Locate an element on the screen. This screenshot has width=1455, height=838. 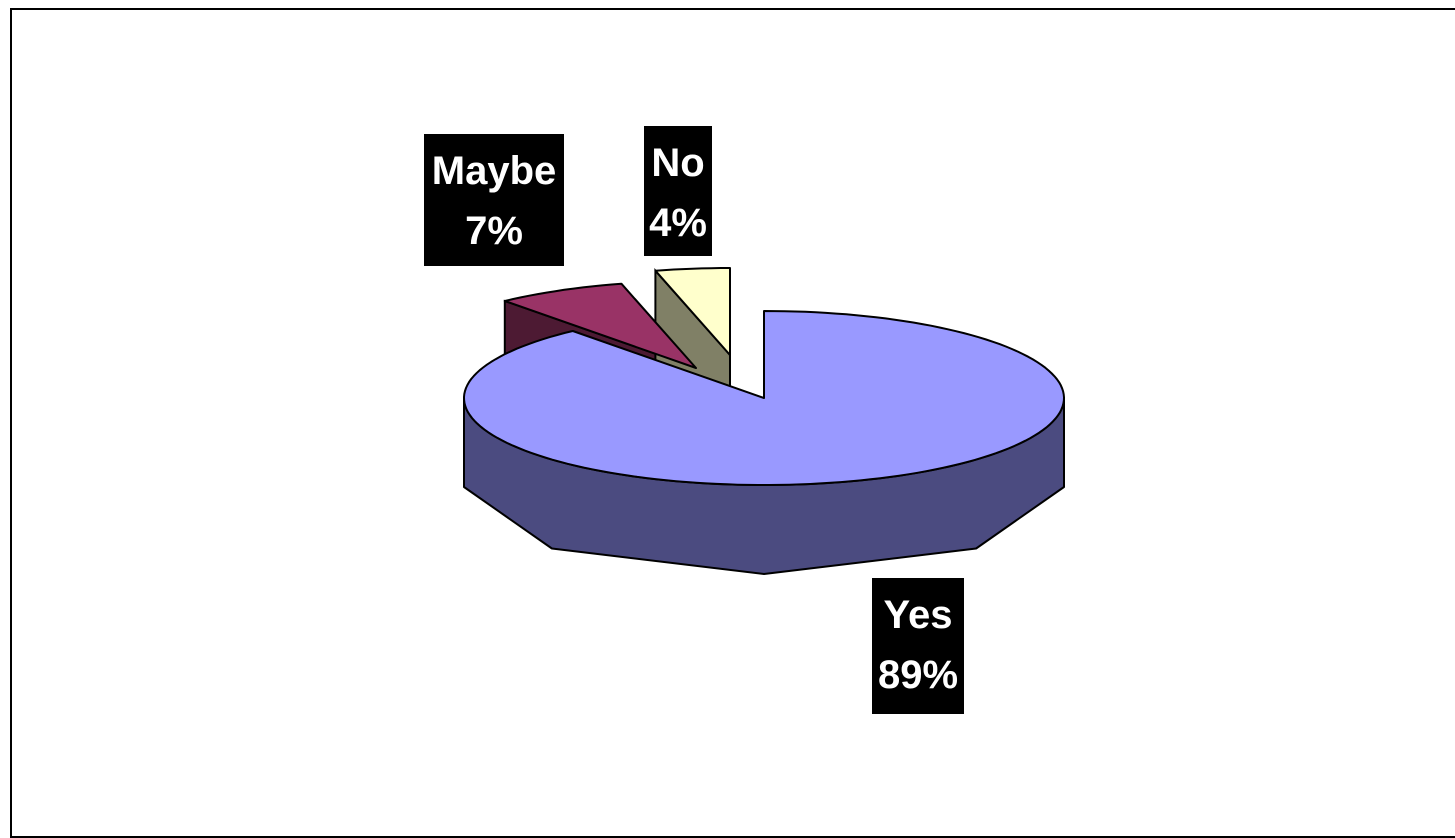
slice-label-maybe: Maybe 7% is located at coordinates (494, 200).